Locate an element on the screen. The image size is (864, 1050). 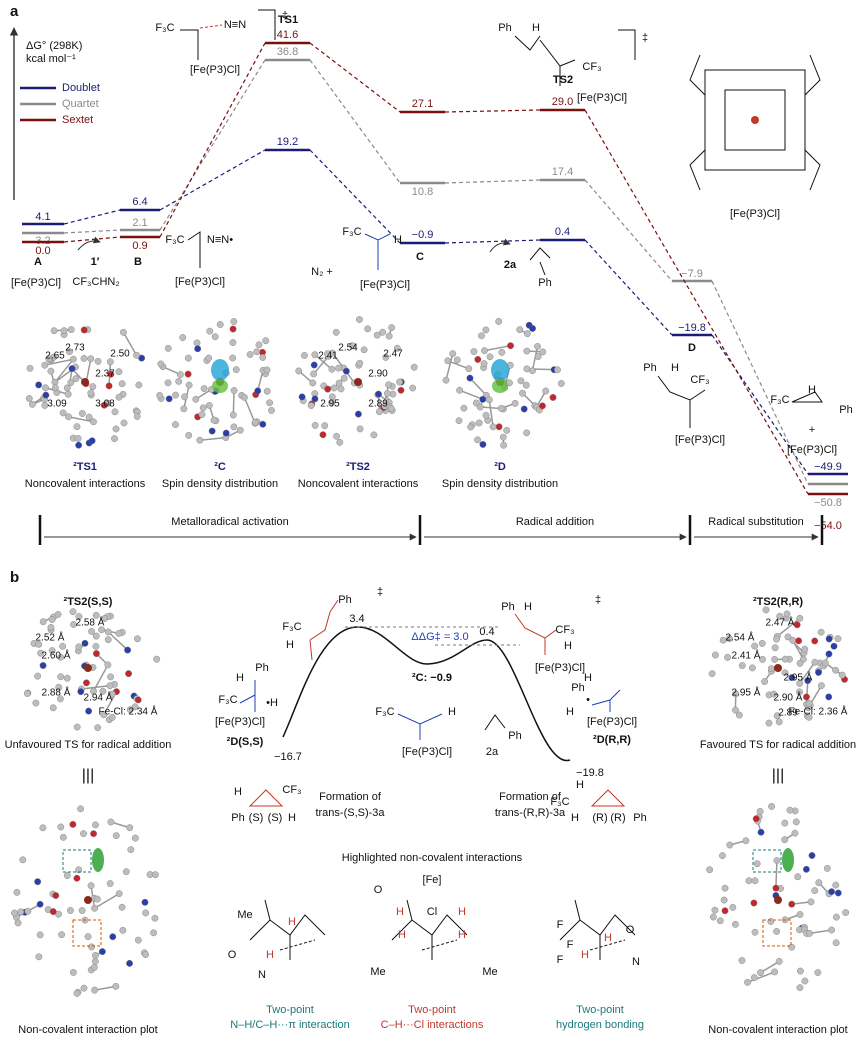
distance-label: 2.90 Å is located at coordinates (788, 697).